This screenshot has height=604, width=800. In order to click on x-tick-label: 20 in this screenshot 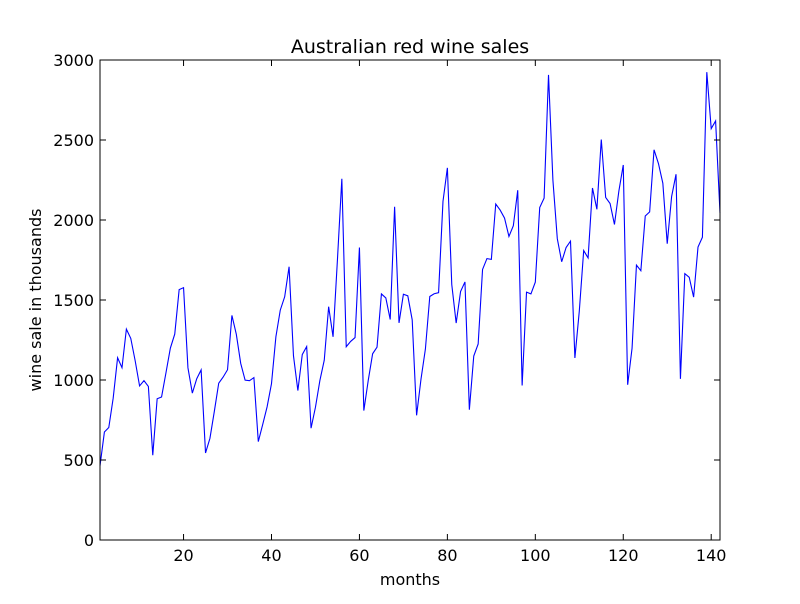, I will do `click(183, 555)`.